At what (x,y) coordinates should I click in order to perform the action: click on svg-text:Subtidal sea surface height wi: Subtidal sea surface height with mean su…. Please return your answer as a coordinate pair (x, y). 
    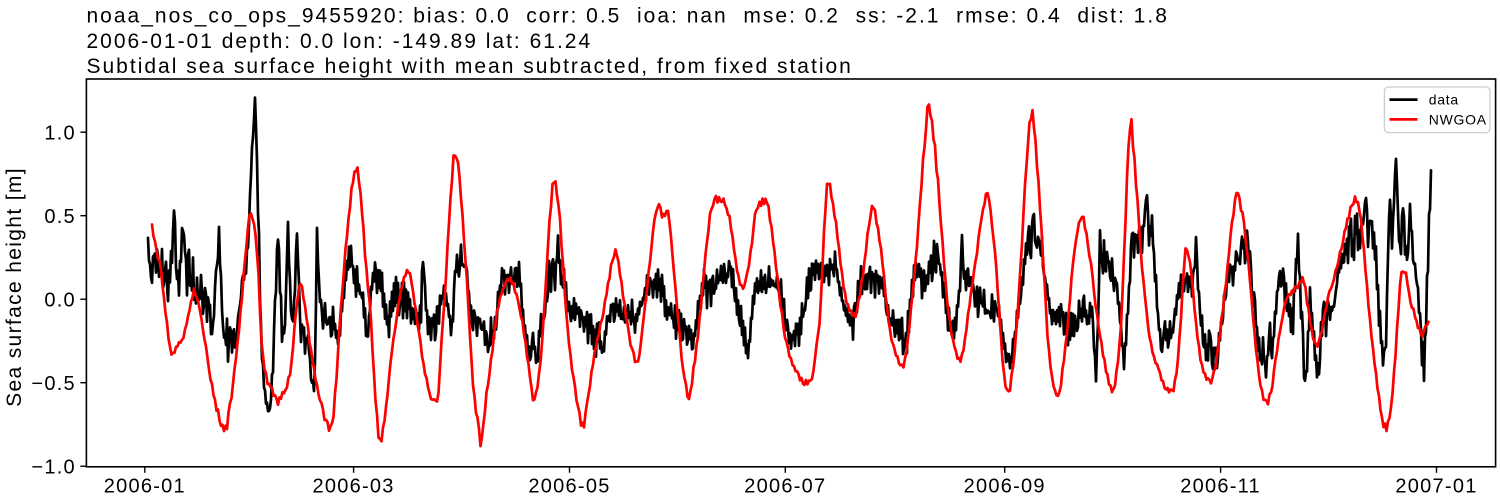
    Looking at the image, I should click on (470, 66).